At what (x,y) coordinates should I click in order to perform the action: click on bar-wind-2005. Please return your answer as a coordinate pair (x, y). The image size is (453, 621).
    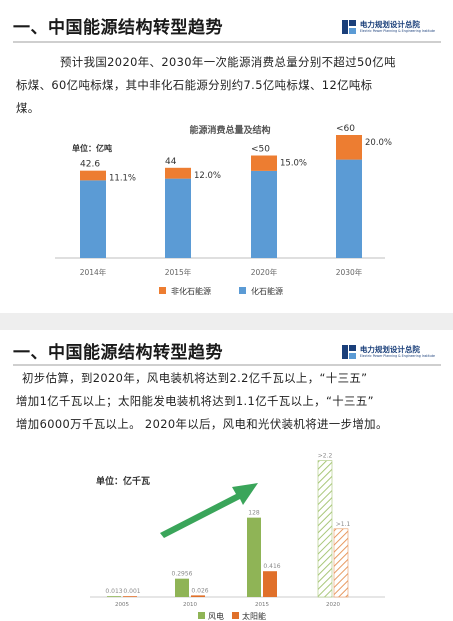
    Looking at the image, I should click on (114, 596).